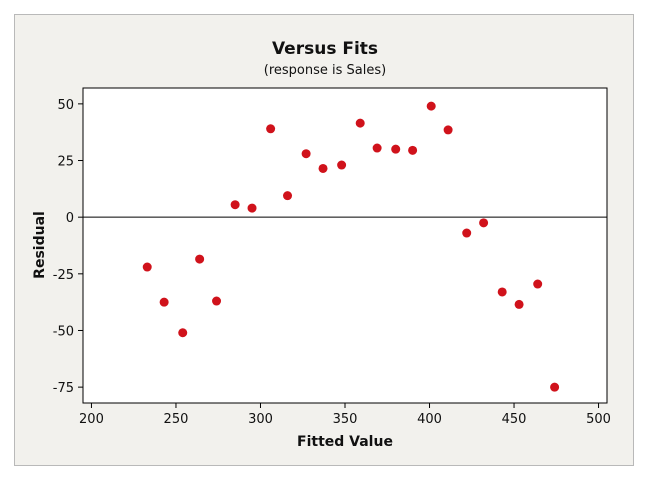  What do you see at coordinates (345, 442) in the screenshot?
I see `x-axis-label: Fitted Value` at bounding box center [345, 442].